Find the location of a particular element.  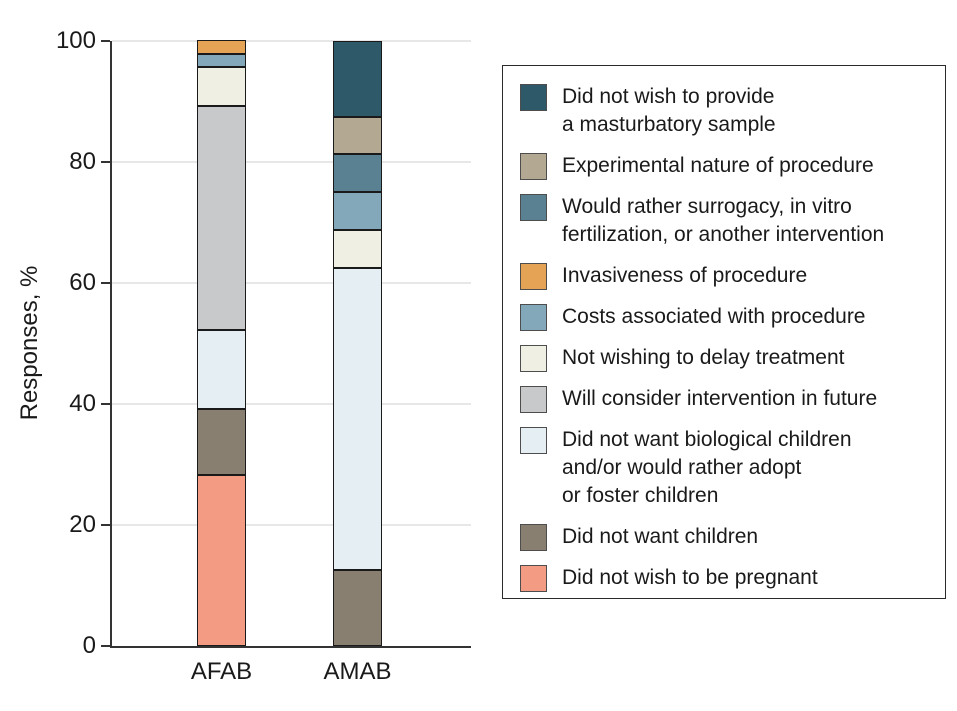

bar-afab is located at coordinates (221, 343).